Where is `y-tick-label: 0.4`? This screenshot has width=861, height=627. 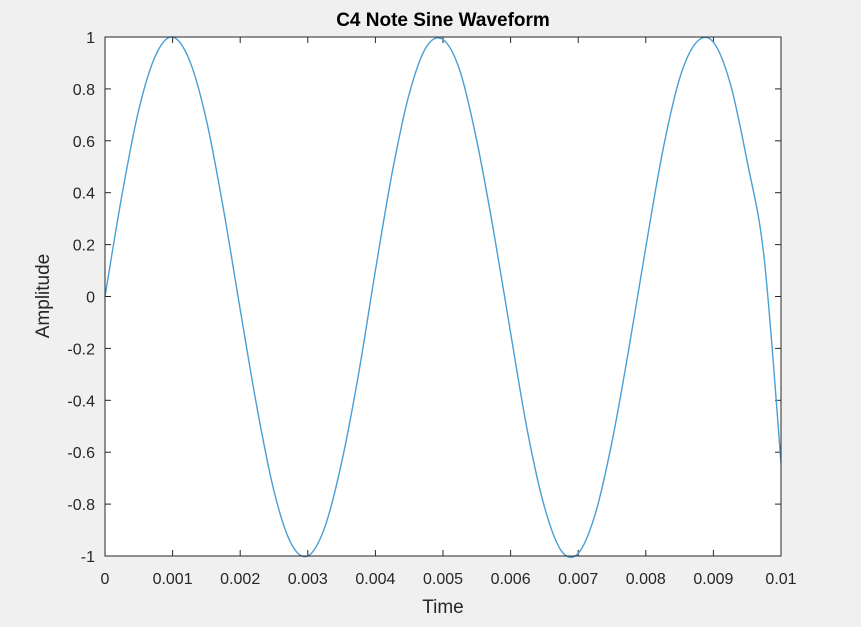 y-tick-label: 0.4 is located at coordinates (84, 194).